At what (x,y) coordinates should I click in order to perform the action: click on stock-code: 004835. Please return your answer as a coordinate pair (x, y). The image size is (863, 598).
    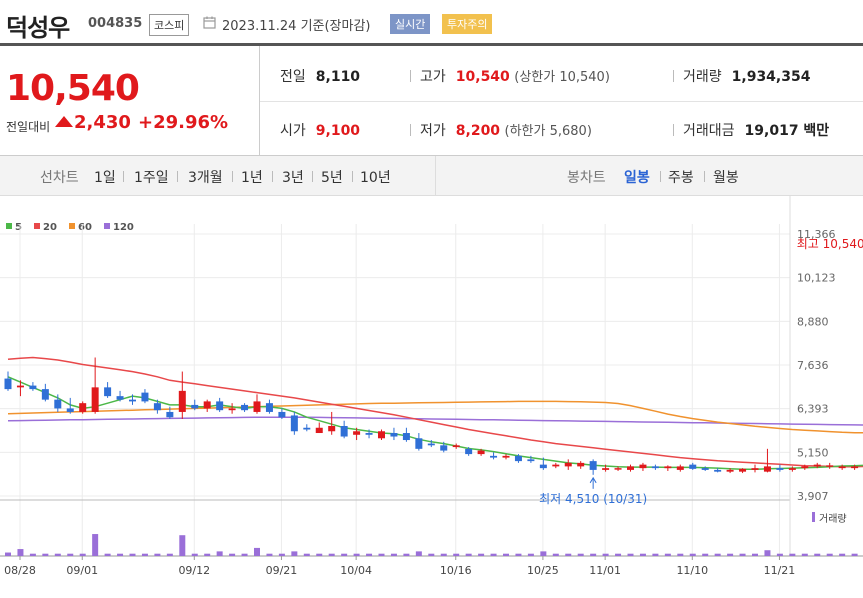
    Looking at the image, I should click on (115, 23).